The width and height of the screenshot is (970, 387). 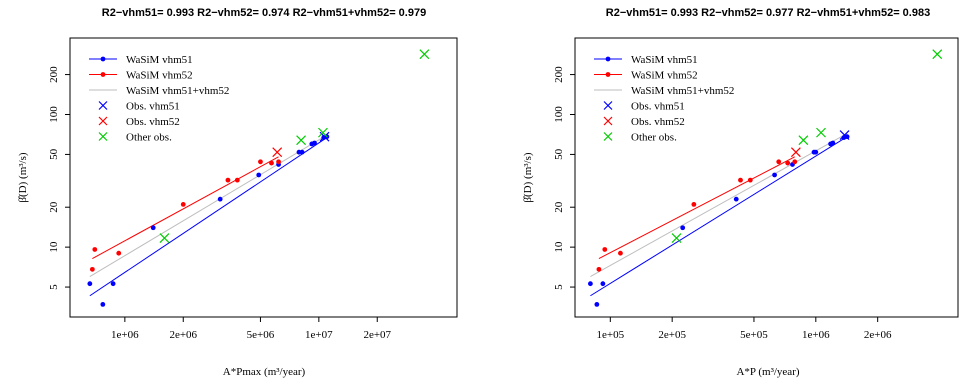 I want to click on x-tick-label: 1e+07, so click(x=319, y=335).